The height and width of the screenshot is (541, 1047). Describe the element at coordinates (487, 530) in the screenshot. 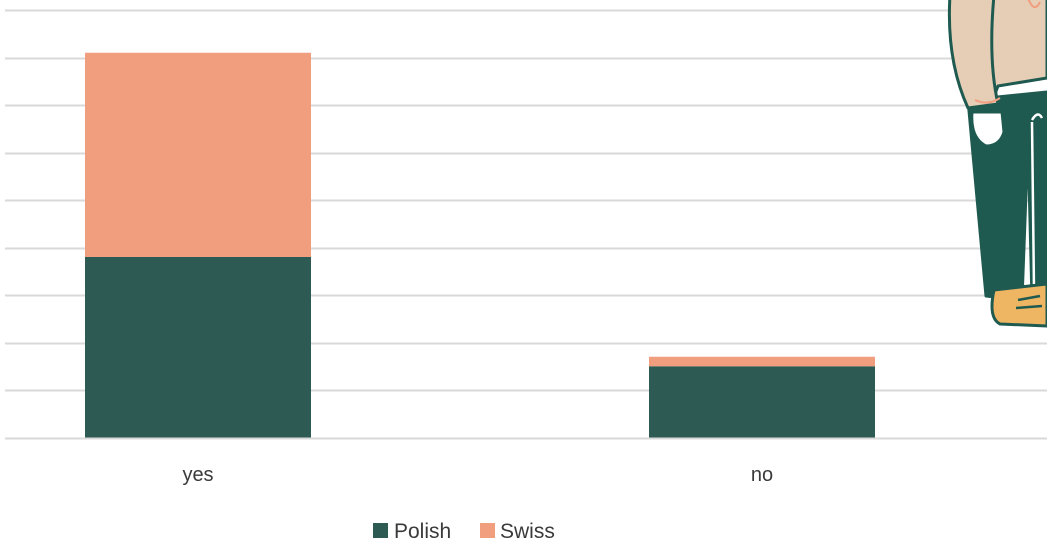

I see `legend-swatch-swiss` at that location.